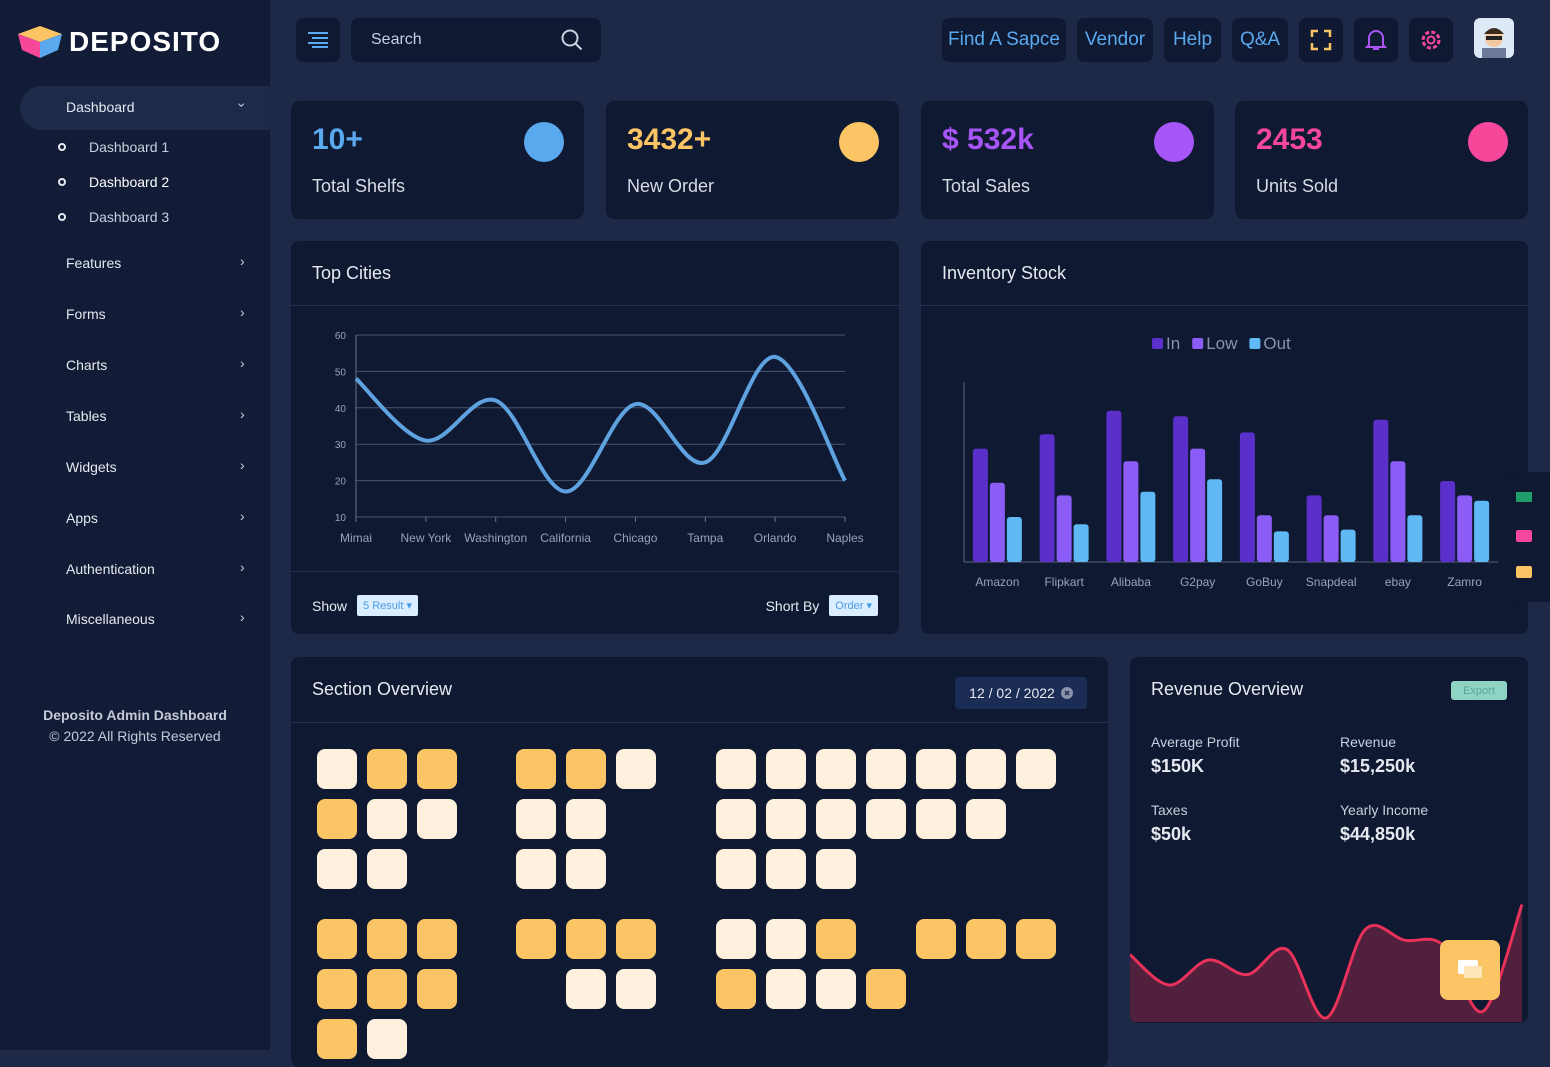  I want to click on nav-link: Q&A, so click(1260, 40).